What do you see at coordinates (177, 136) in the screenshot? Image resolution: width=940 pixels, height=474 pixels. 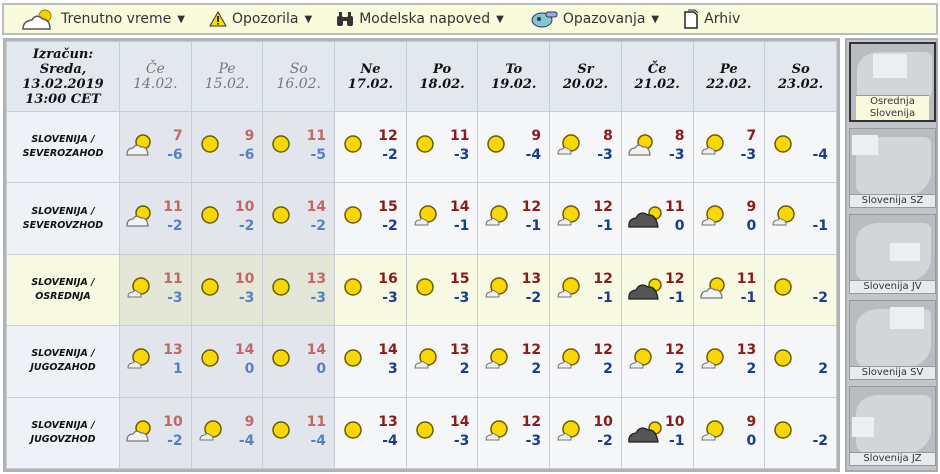 I see `max-temp: 7` at bounding box center [177, 136].